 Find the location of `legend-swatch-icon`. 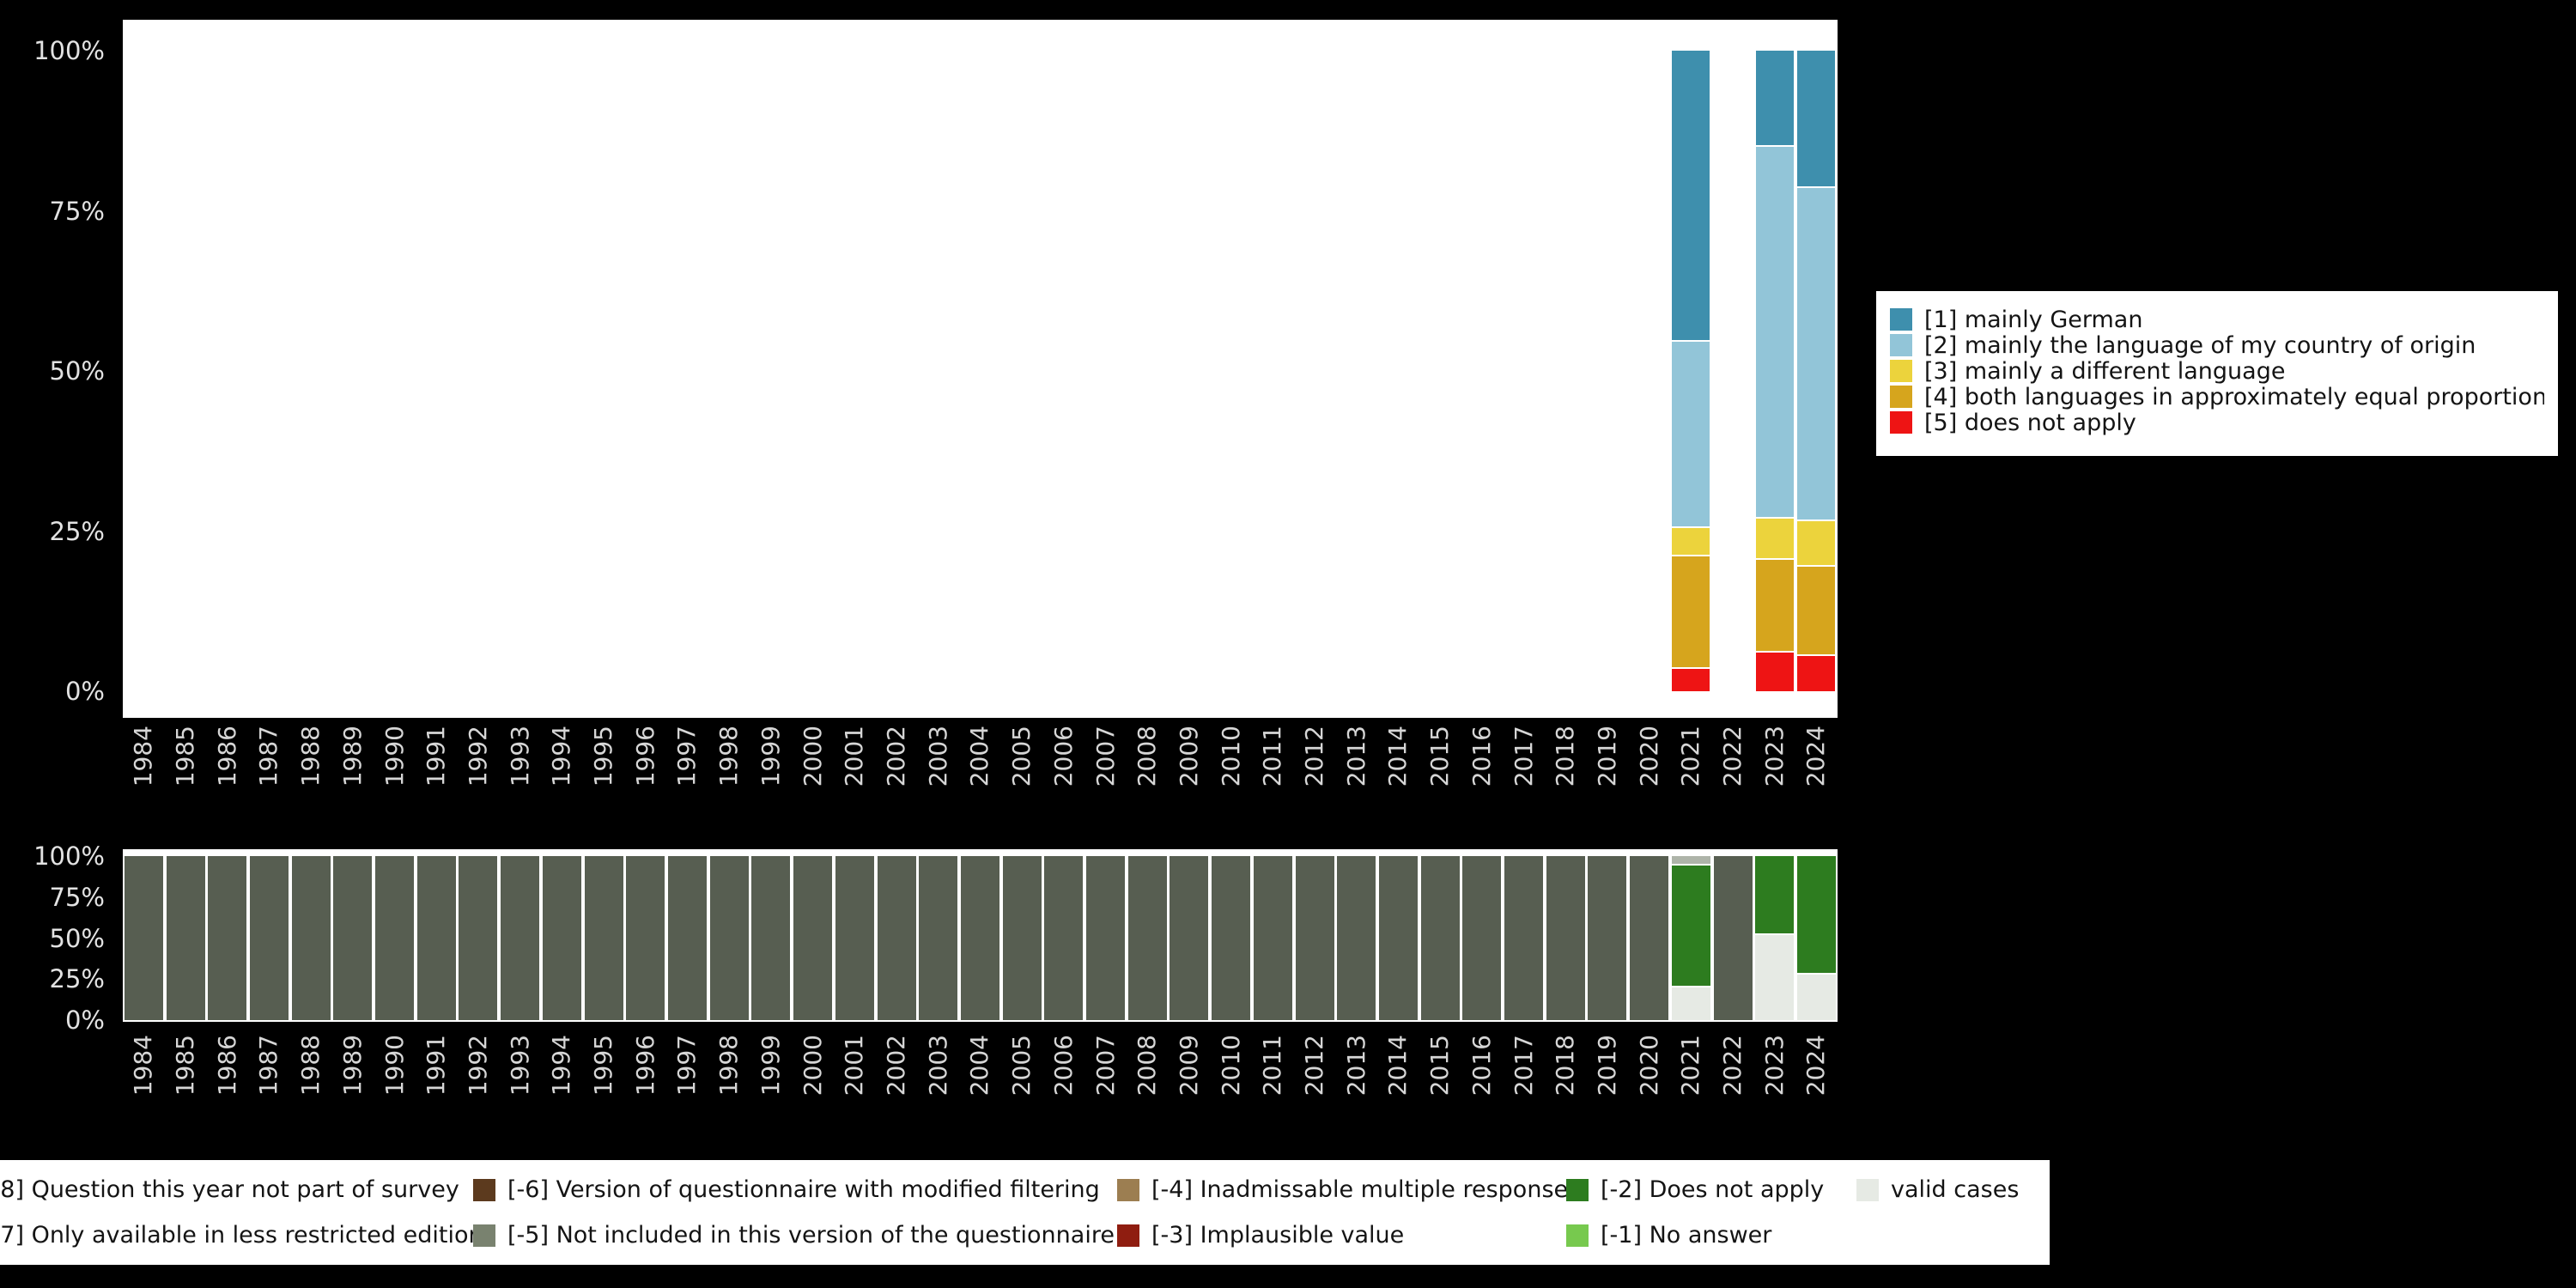

legend-swatch-icon is located at coordinates (1901, 422).